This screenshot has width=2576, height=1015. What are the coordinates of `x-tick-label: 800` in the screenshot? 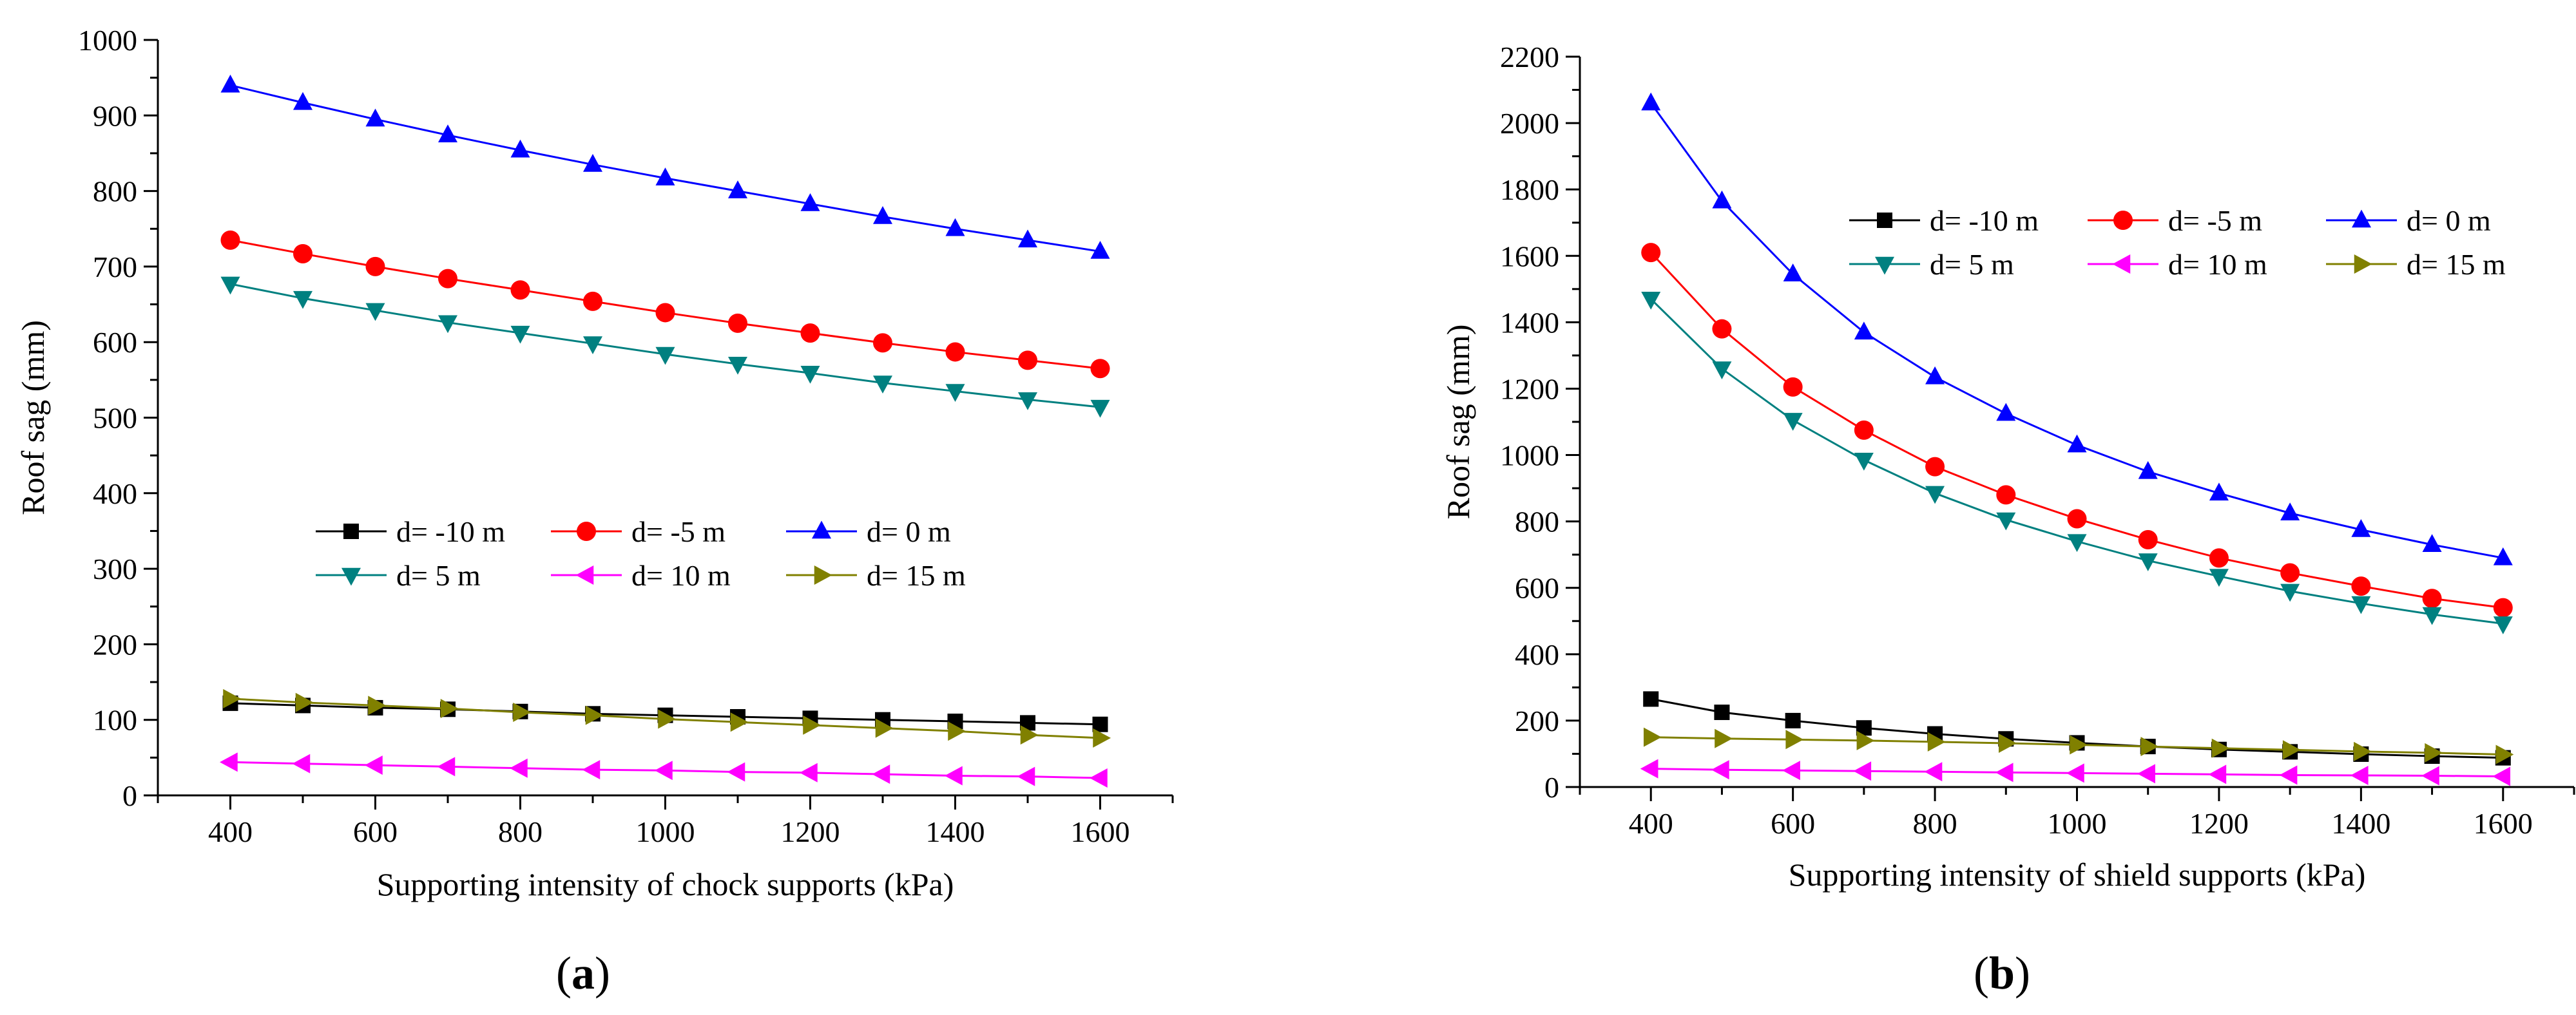 It's located at (1935, 823).